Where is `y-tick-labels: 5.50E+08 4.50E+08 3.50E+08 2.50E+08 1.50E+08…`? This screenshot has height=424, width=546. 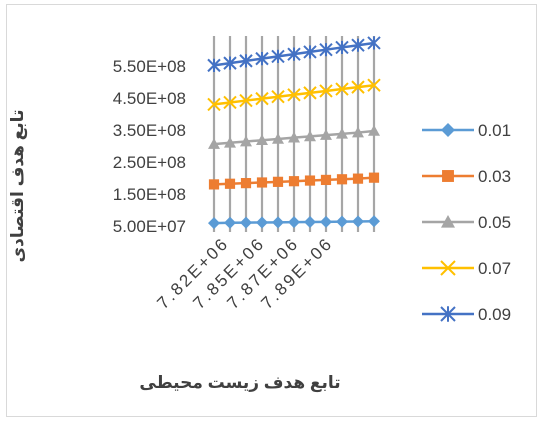
y-tick-labels: 5.50E+08 4.50E+08 3.50E+08 2.50E+08 1.50E+08… is located at coordinates (149, 146).